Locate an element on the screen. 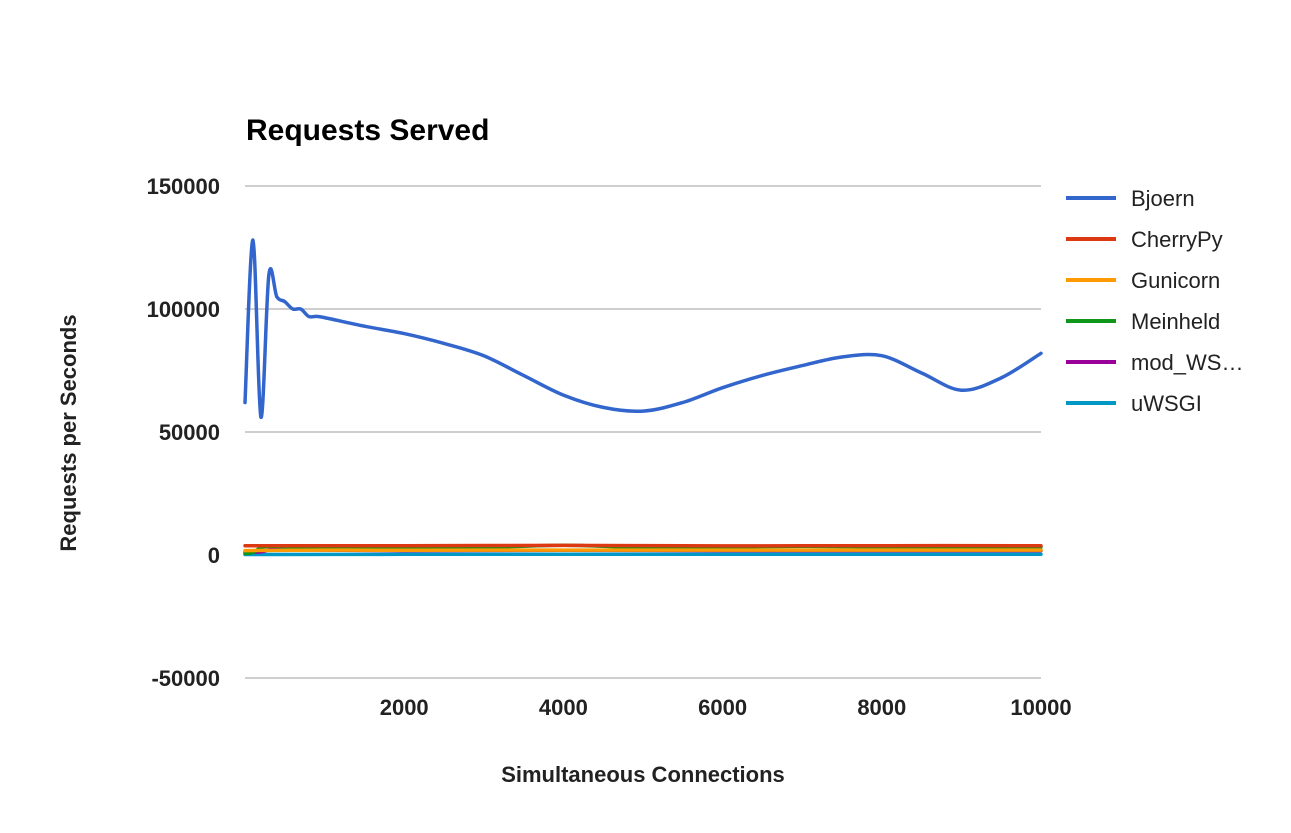 The image size is (1291, 833). y-tick-label: 0 is located at coordinates (214, 555).